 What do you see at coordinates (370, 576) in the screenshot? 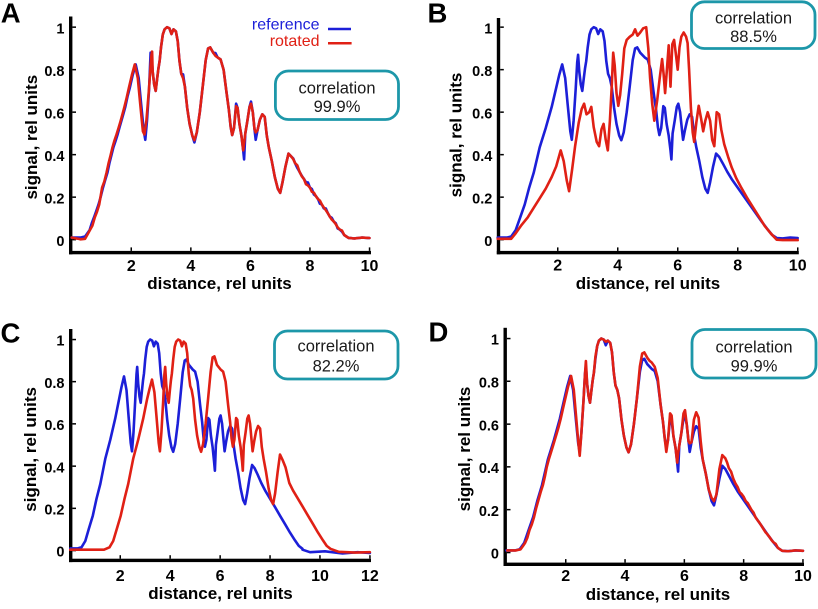
I see `svg-text: 12` at bounding box center [370, 576].